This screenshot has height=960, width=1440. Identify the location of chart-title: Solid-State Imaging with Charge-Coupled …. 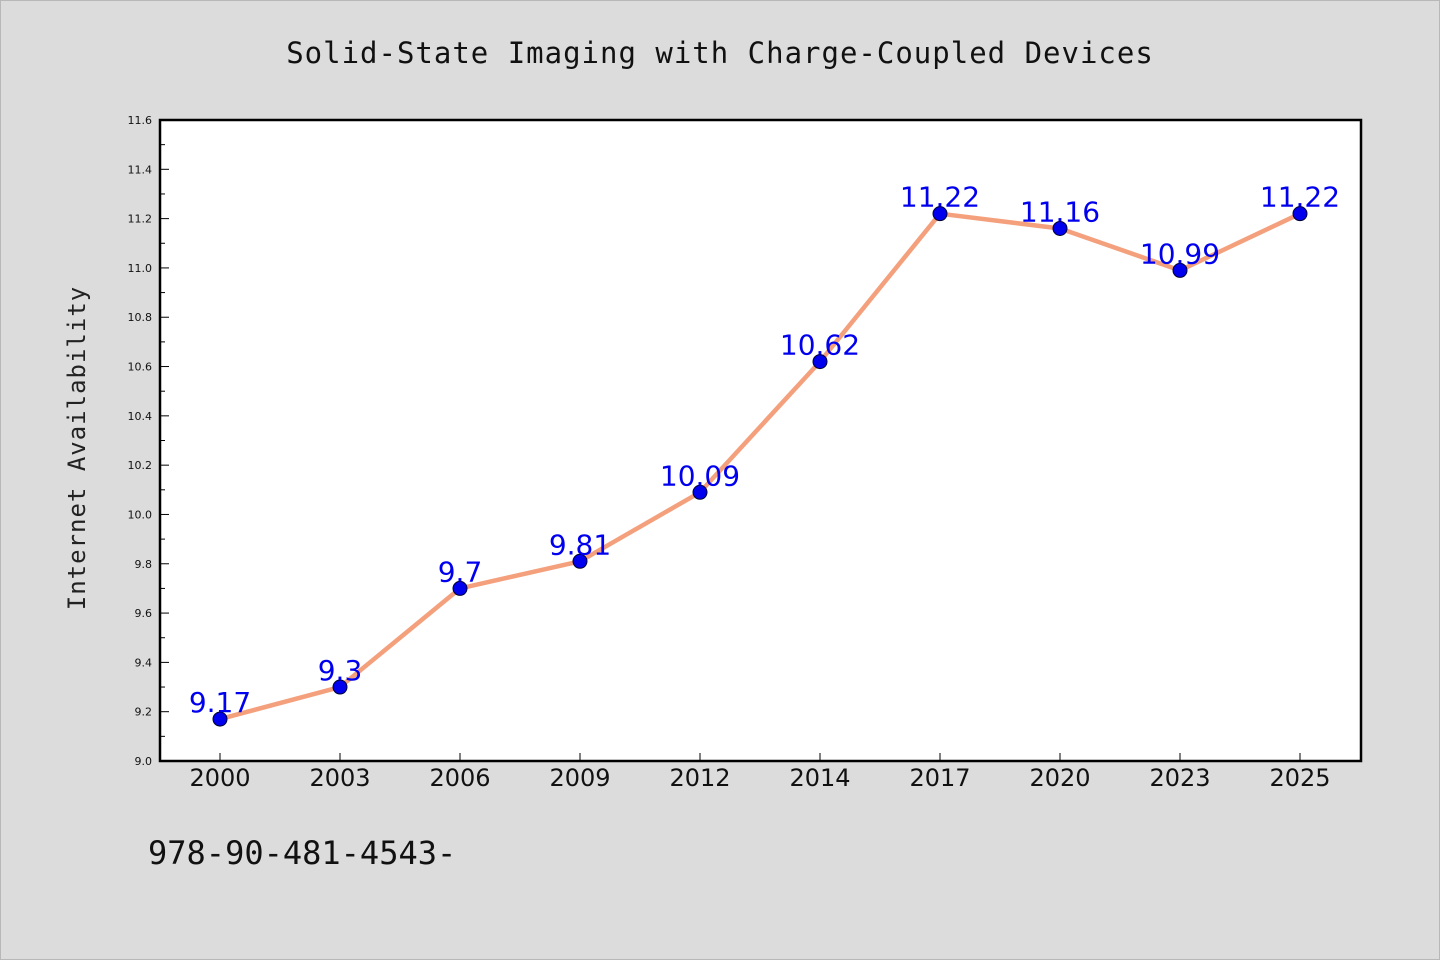
(720, 53).